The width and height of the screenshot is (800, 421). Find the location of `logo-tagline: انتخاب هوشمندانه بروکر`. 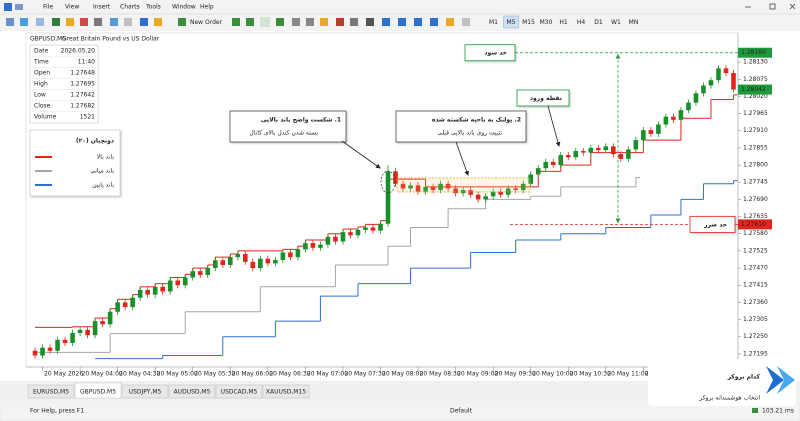

logo-tagline: انتخاب هوشمندانه بروکر is located at coordinates (729, 398).